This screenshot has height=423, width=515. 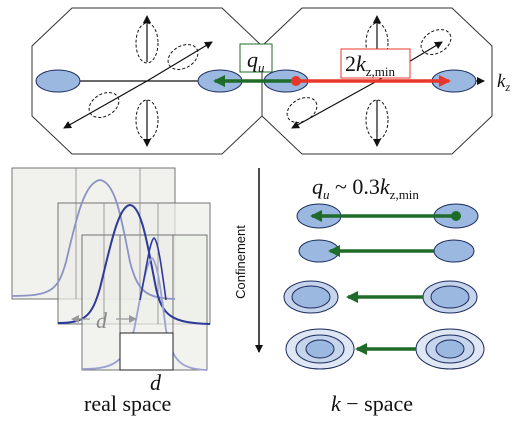 I want to click on wavefunction-3b, so click(x=153, y=269).